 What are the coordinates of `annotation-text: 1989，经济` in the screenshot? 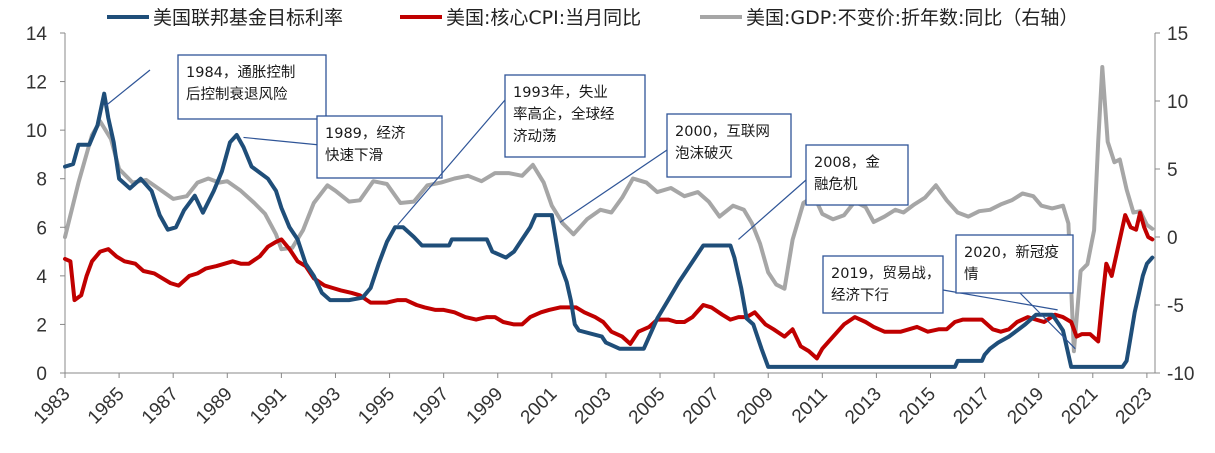 It's located at (365, 133).